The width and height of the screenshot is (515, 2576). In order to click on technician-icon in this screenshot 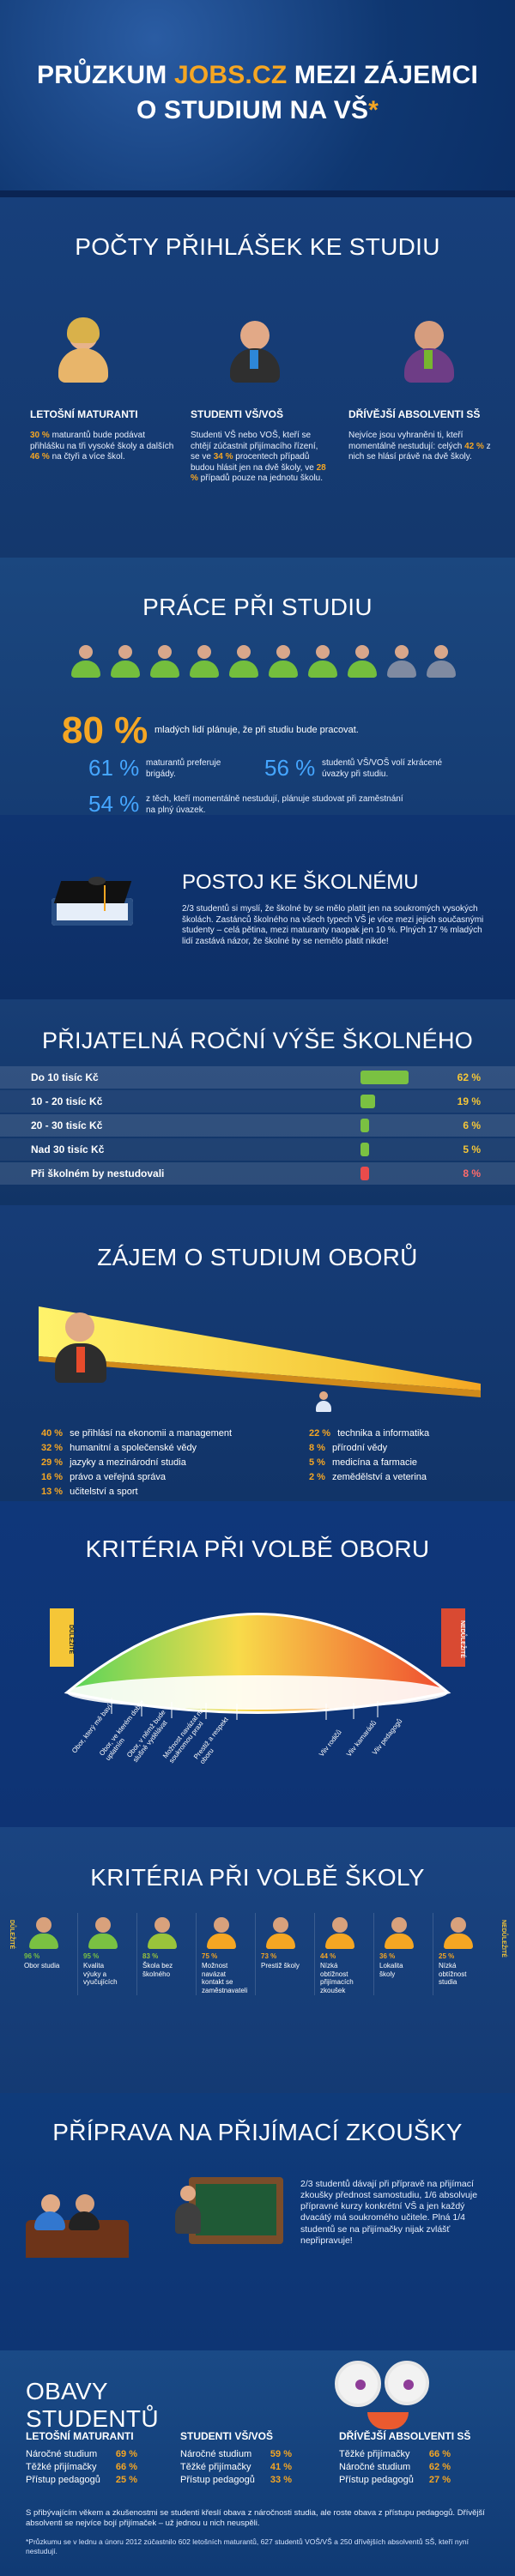, I will do `click(323, 1404)`.